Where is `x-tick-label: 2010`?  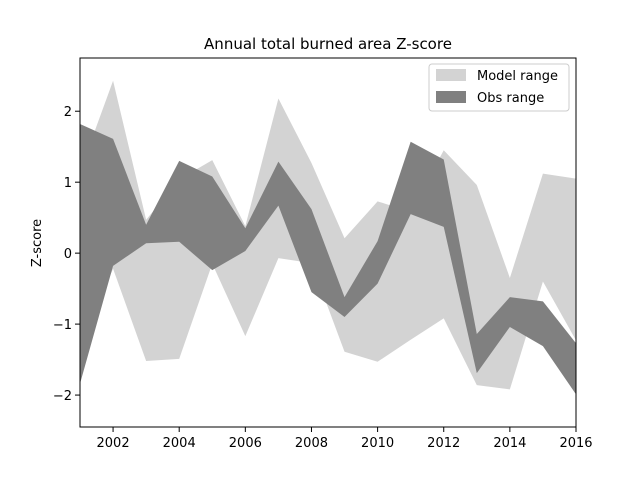 x-tick-label: 2010 is located at coordinates (377, 443).